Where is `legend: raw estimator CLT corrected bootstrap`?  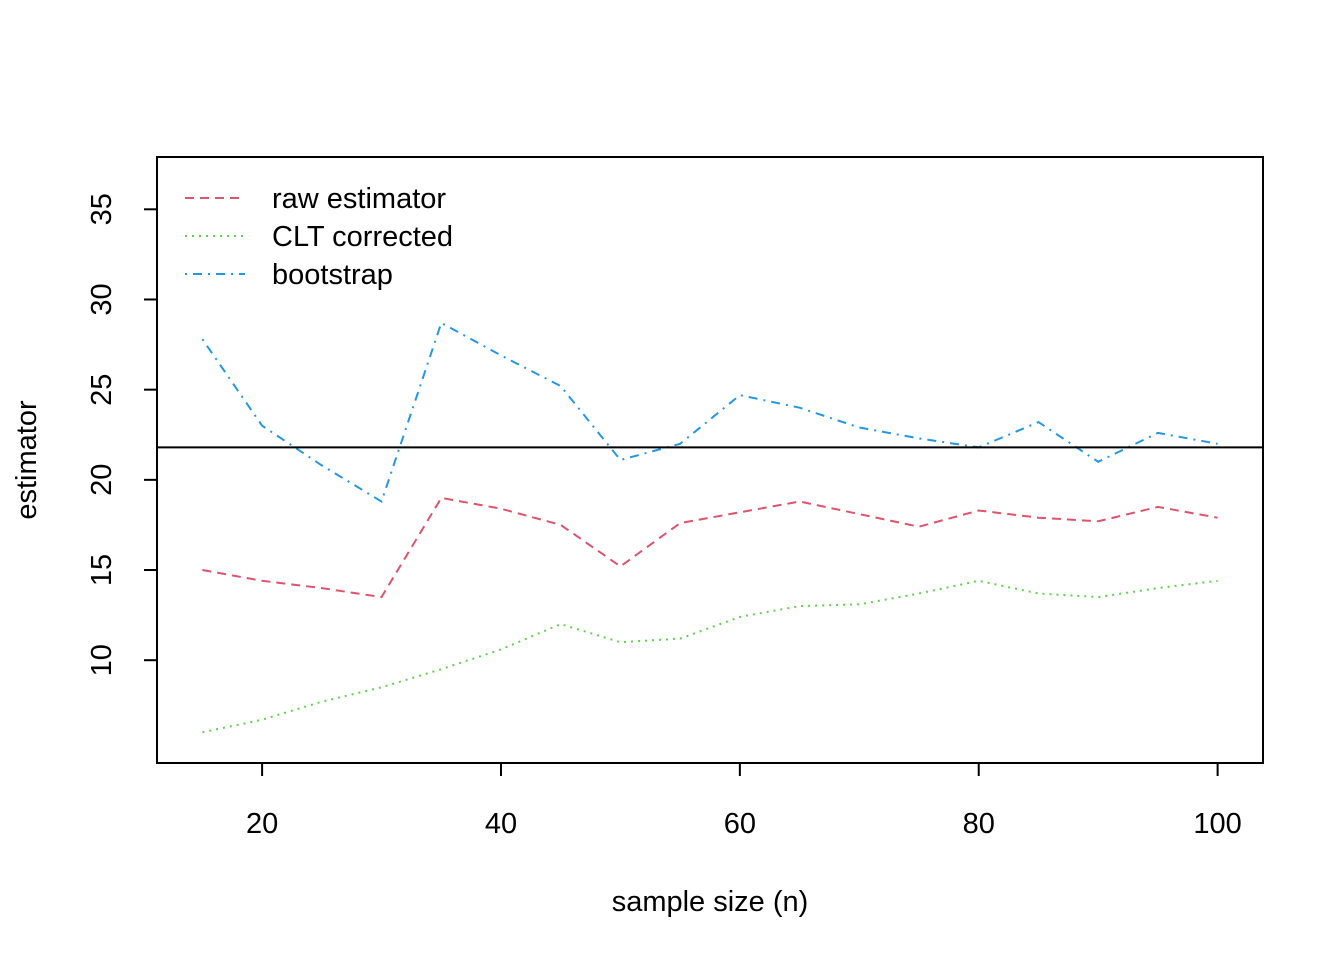 legend: raw estimator CLT corrected bootstrap is located at coordinates (319, 237).